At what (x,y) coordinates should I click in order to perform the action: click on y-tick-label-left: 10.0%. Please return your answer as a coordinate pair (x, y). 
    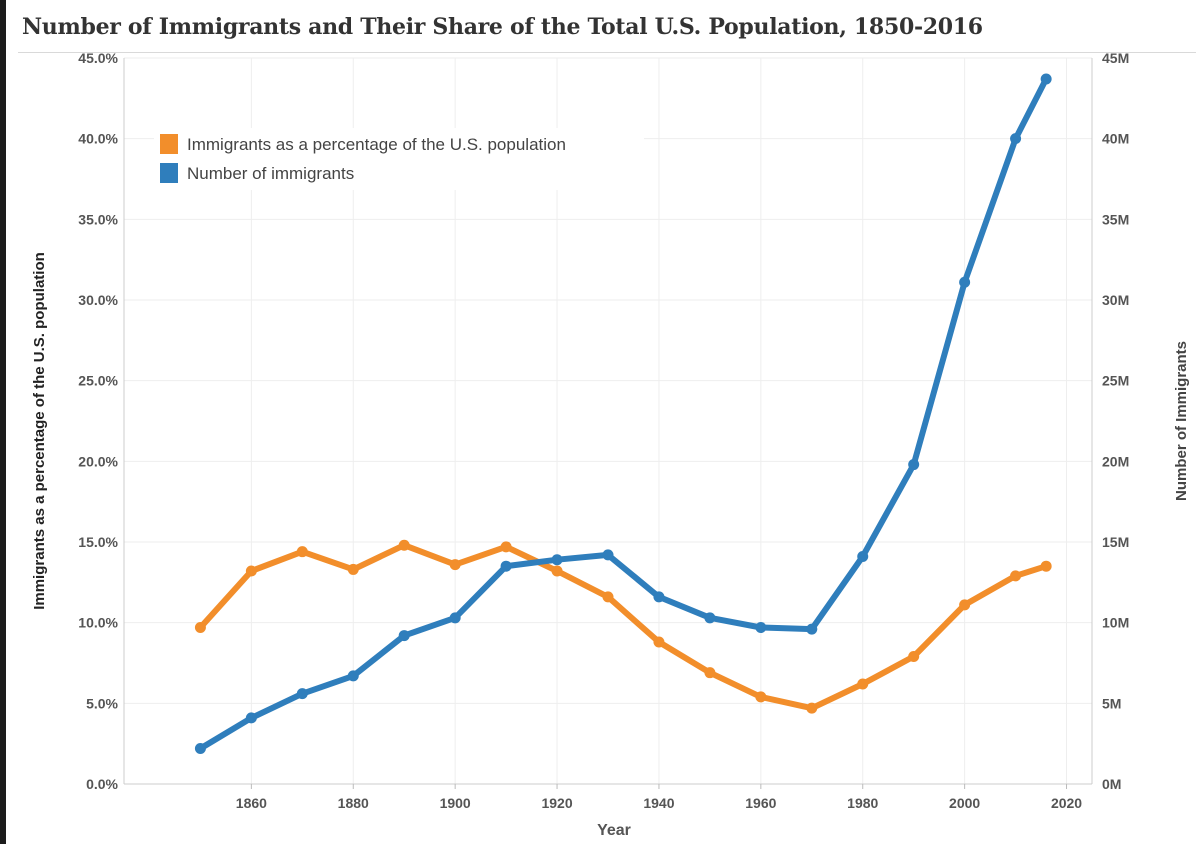
    Looking at the image, I should click on (98, 623).